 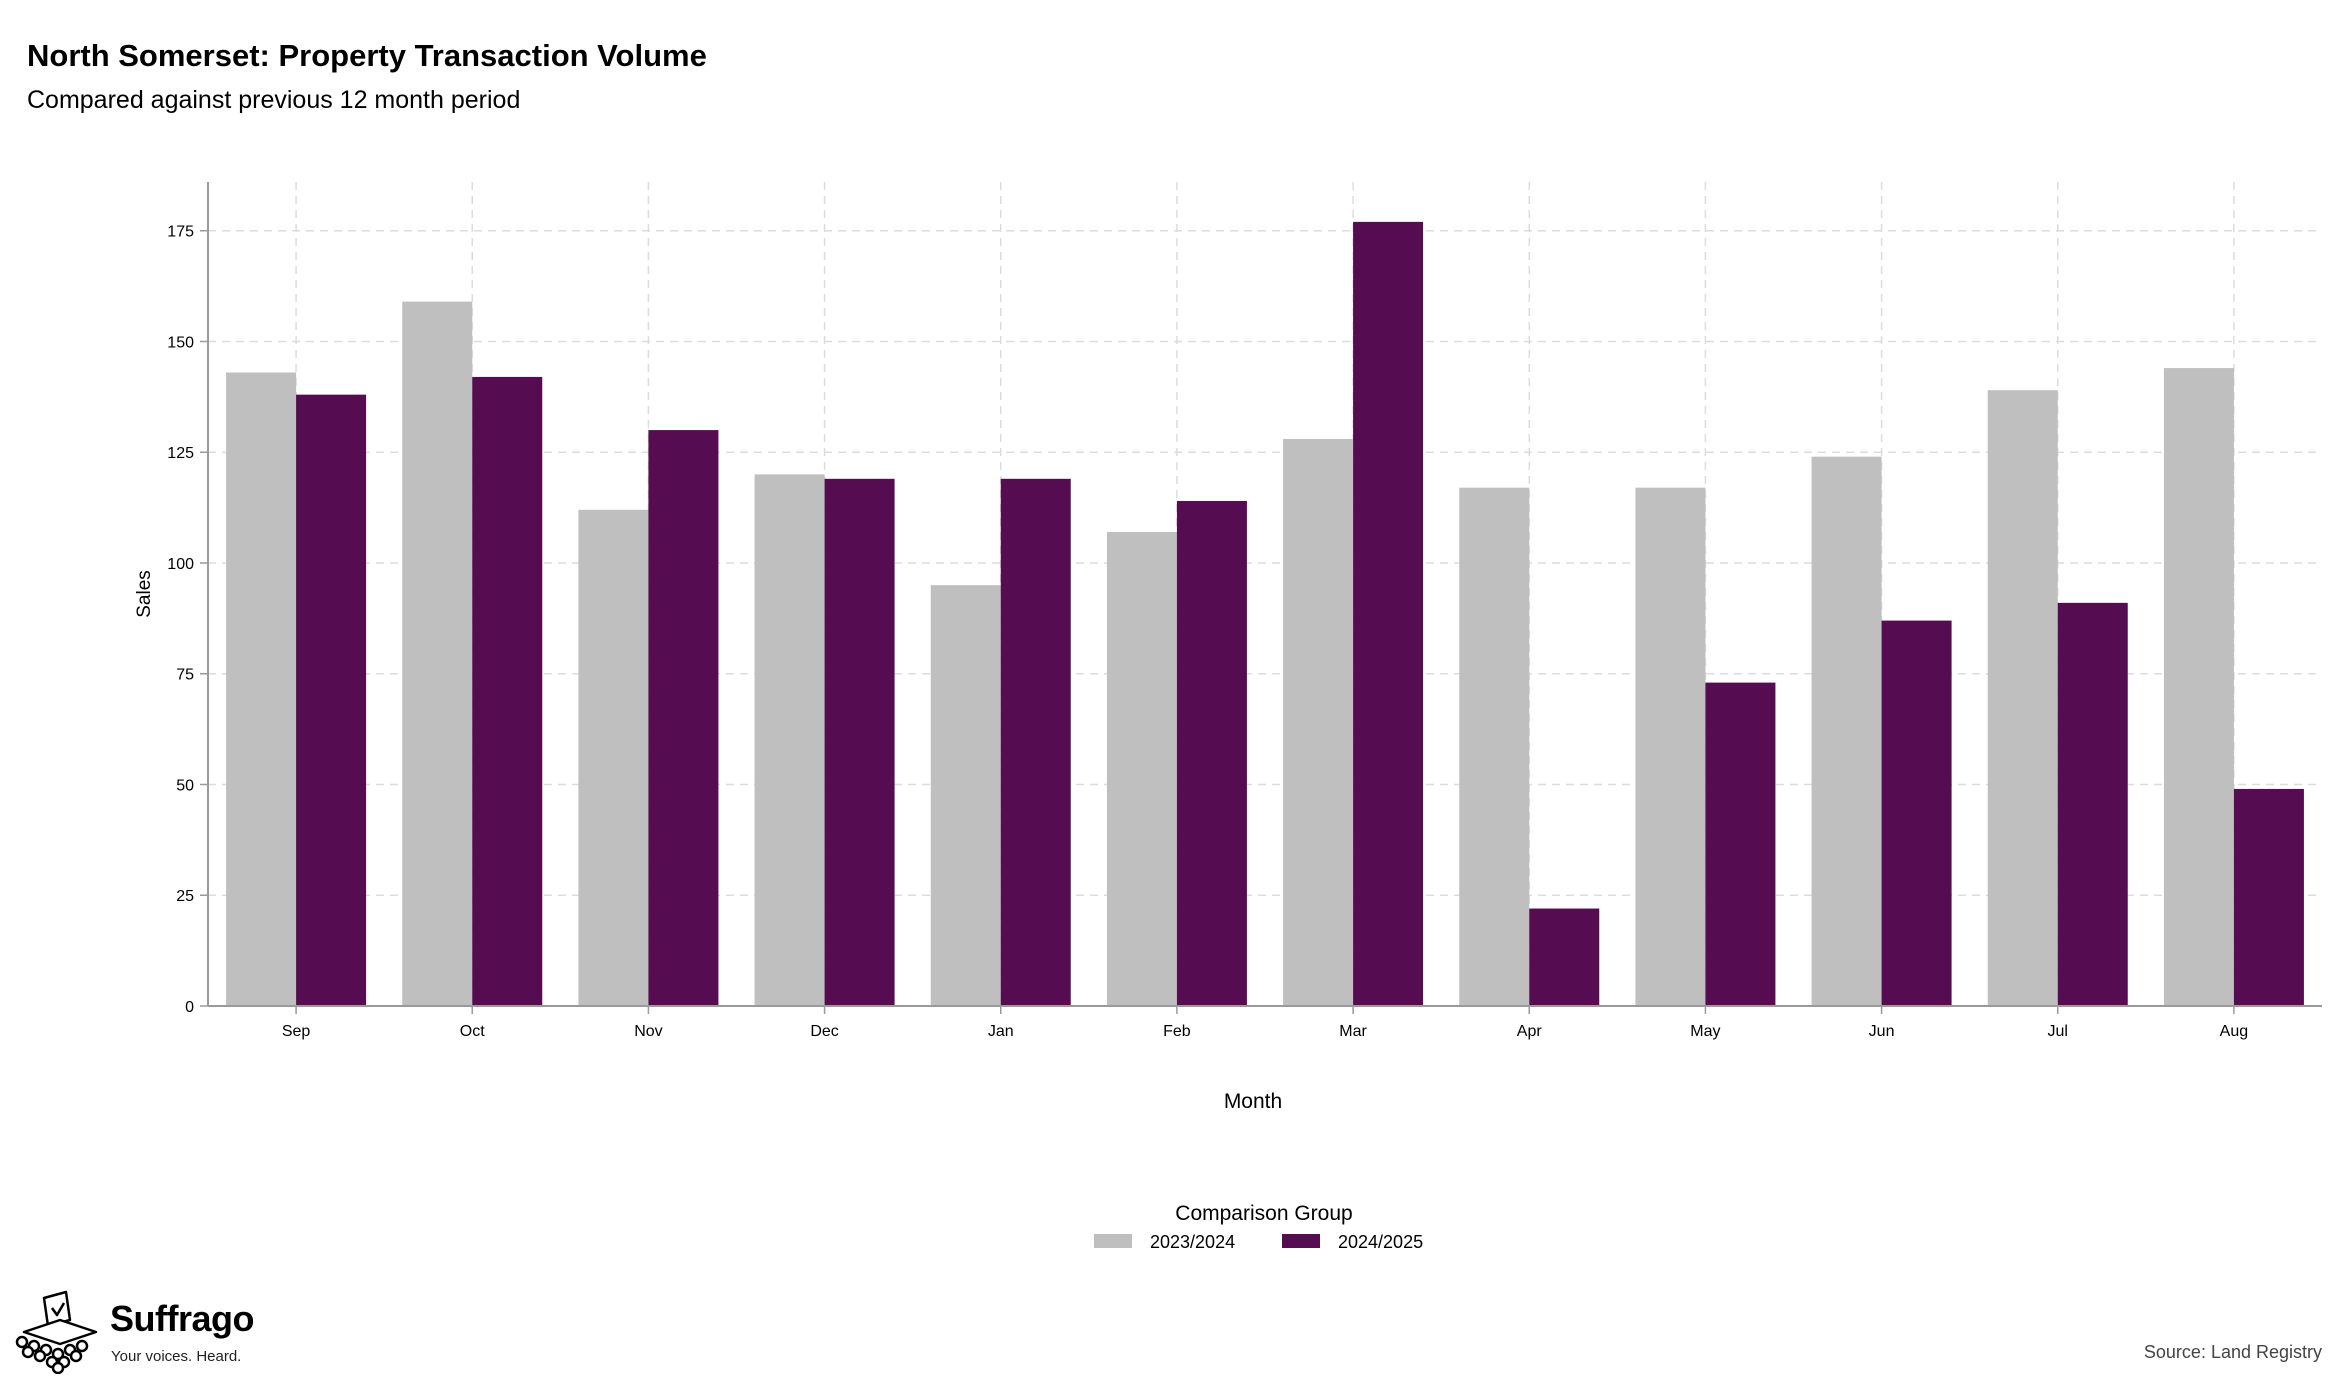 I want to click on x-tick-label: Aug, so click(x=2234, y=1031).